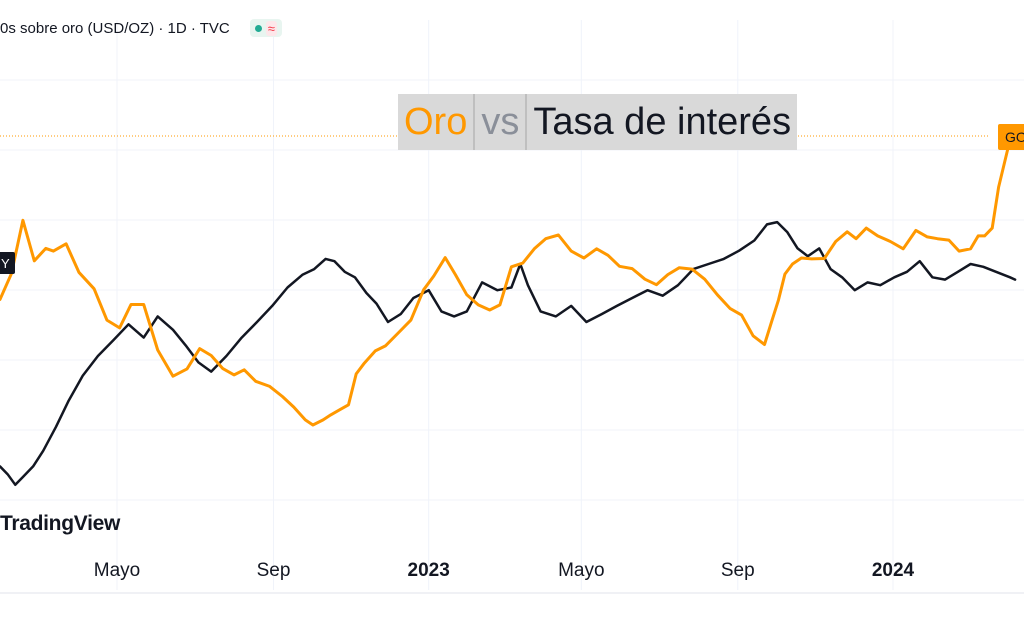  I want to click on gold-price-label: GO, so click(1011, 137).